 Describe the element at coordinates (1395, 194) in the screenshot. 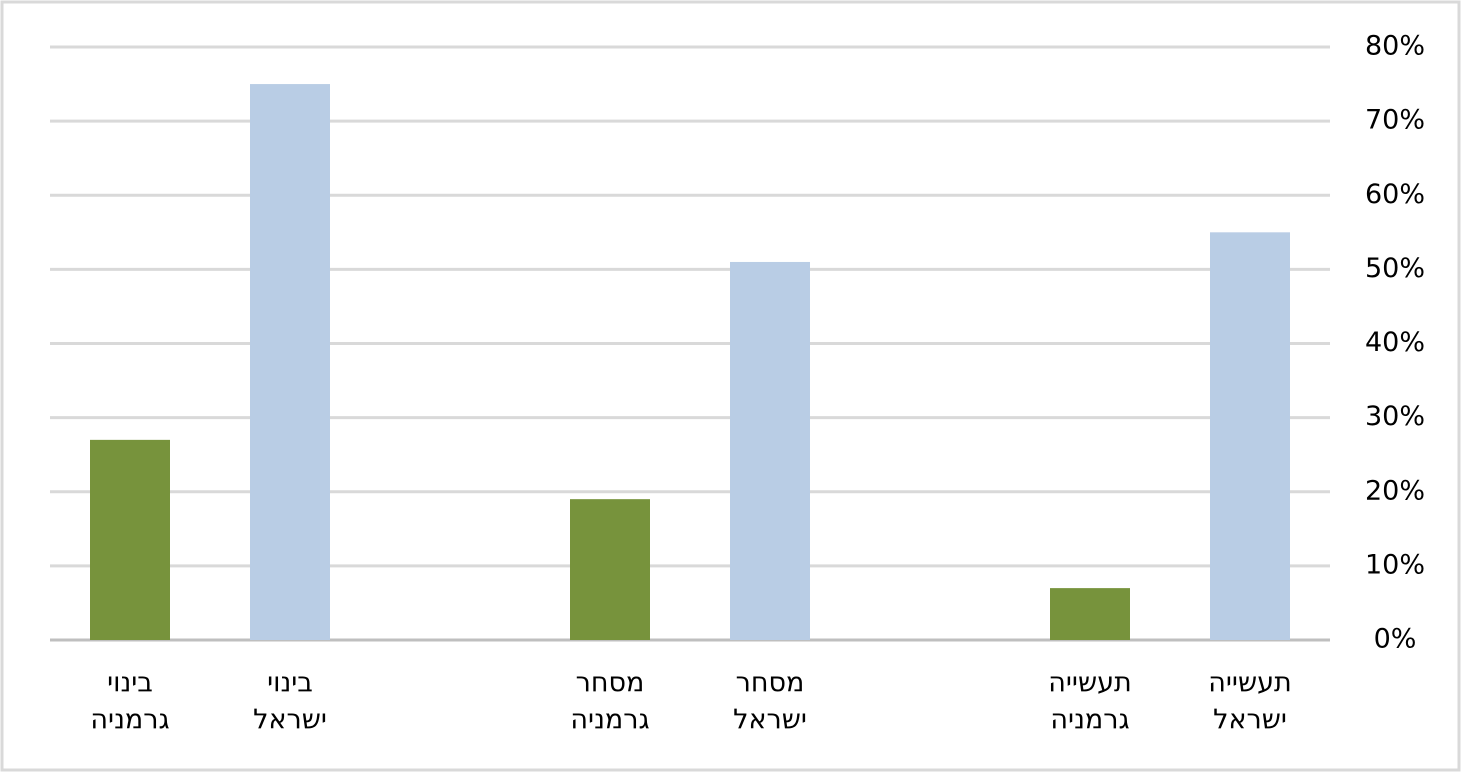

I see `y-tick-label: 60%` at that location.